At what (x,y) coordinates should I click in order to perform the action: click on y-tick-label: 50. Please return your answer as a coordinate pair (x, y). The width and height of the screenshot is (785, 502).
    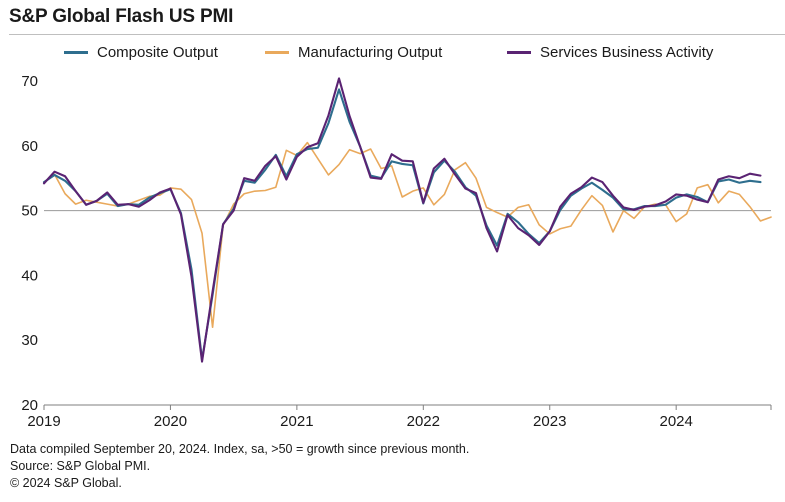
    Looking at the image, I should click on (29, 211).